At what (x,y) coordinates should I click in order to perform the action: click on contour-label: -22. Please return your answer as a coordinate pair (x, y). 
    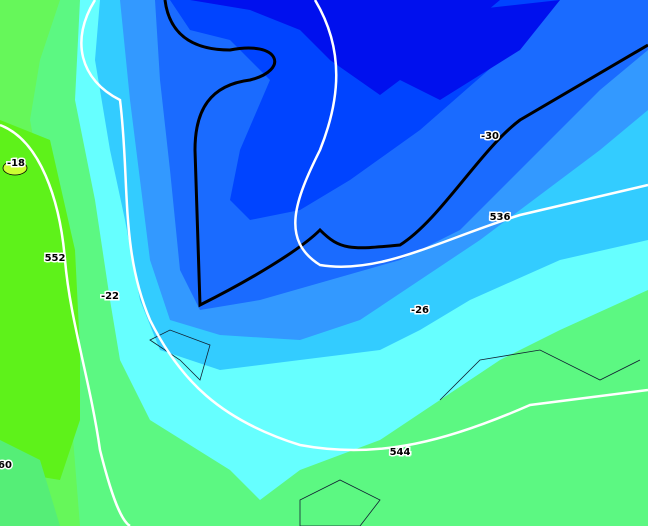
    Looking at the image, I should click on (110, 296).